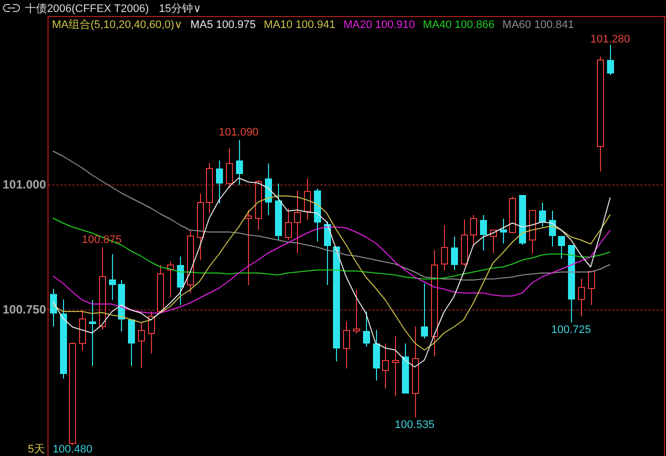 Image resolution: width=666 pixels, height=456 pixels. I want to click on text: MA20 100.910, so click(379, 25).